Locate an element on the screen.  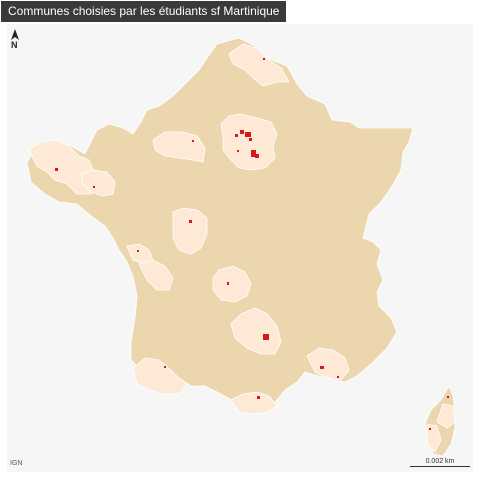
area-charente is located at coordinates (156, 275).